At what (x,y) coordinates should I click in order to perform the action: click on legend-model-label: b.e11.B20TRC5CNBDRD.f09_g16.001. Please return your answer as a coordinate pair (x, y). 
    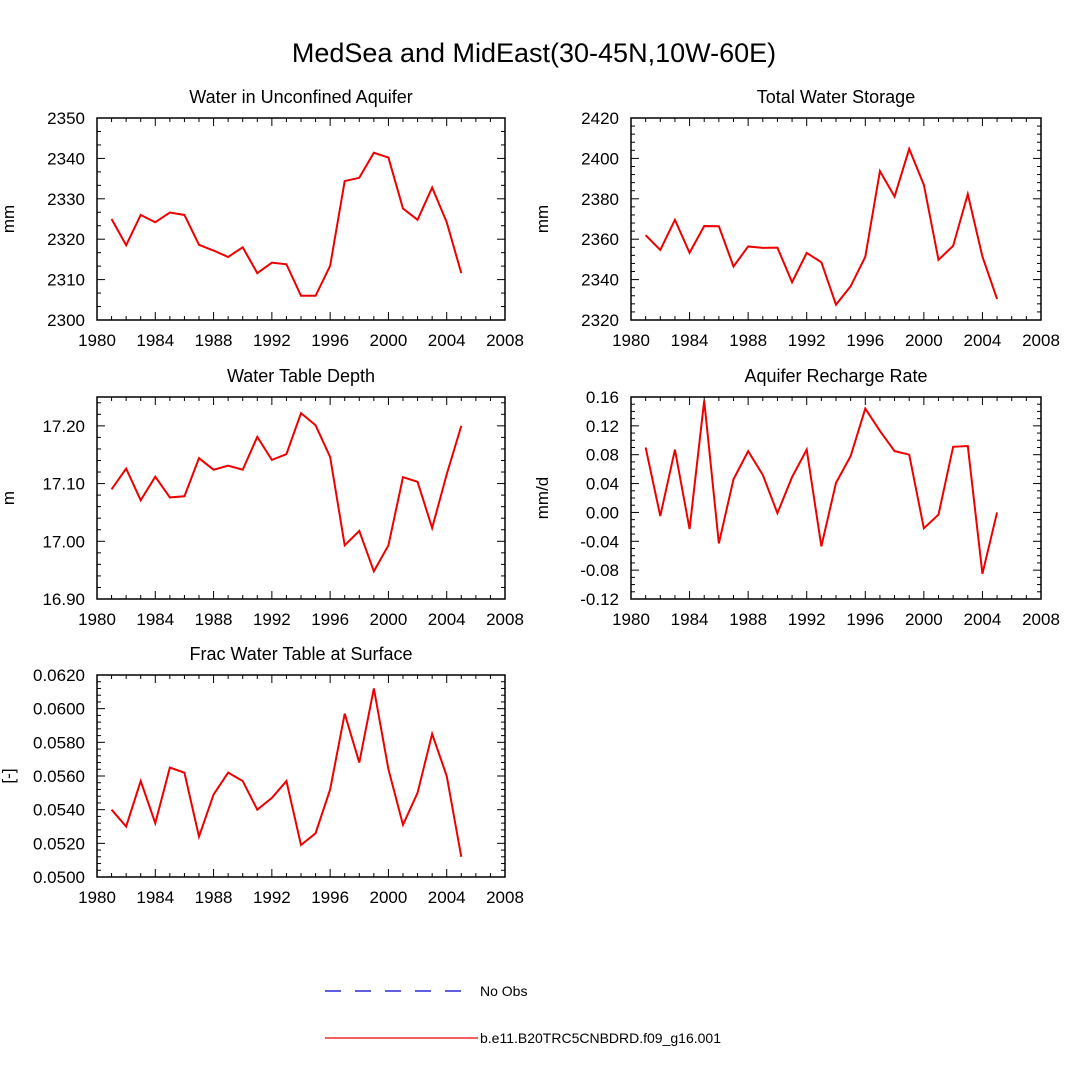
    Looking at the image, I should click on (600, 1038).